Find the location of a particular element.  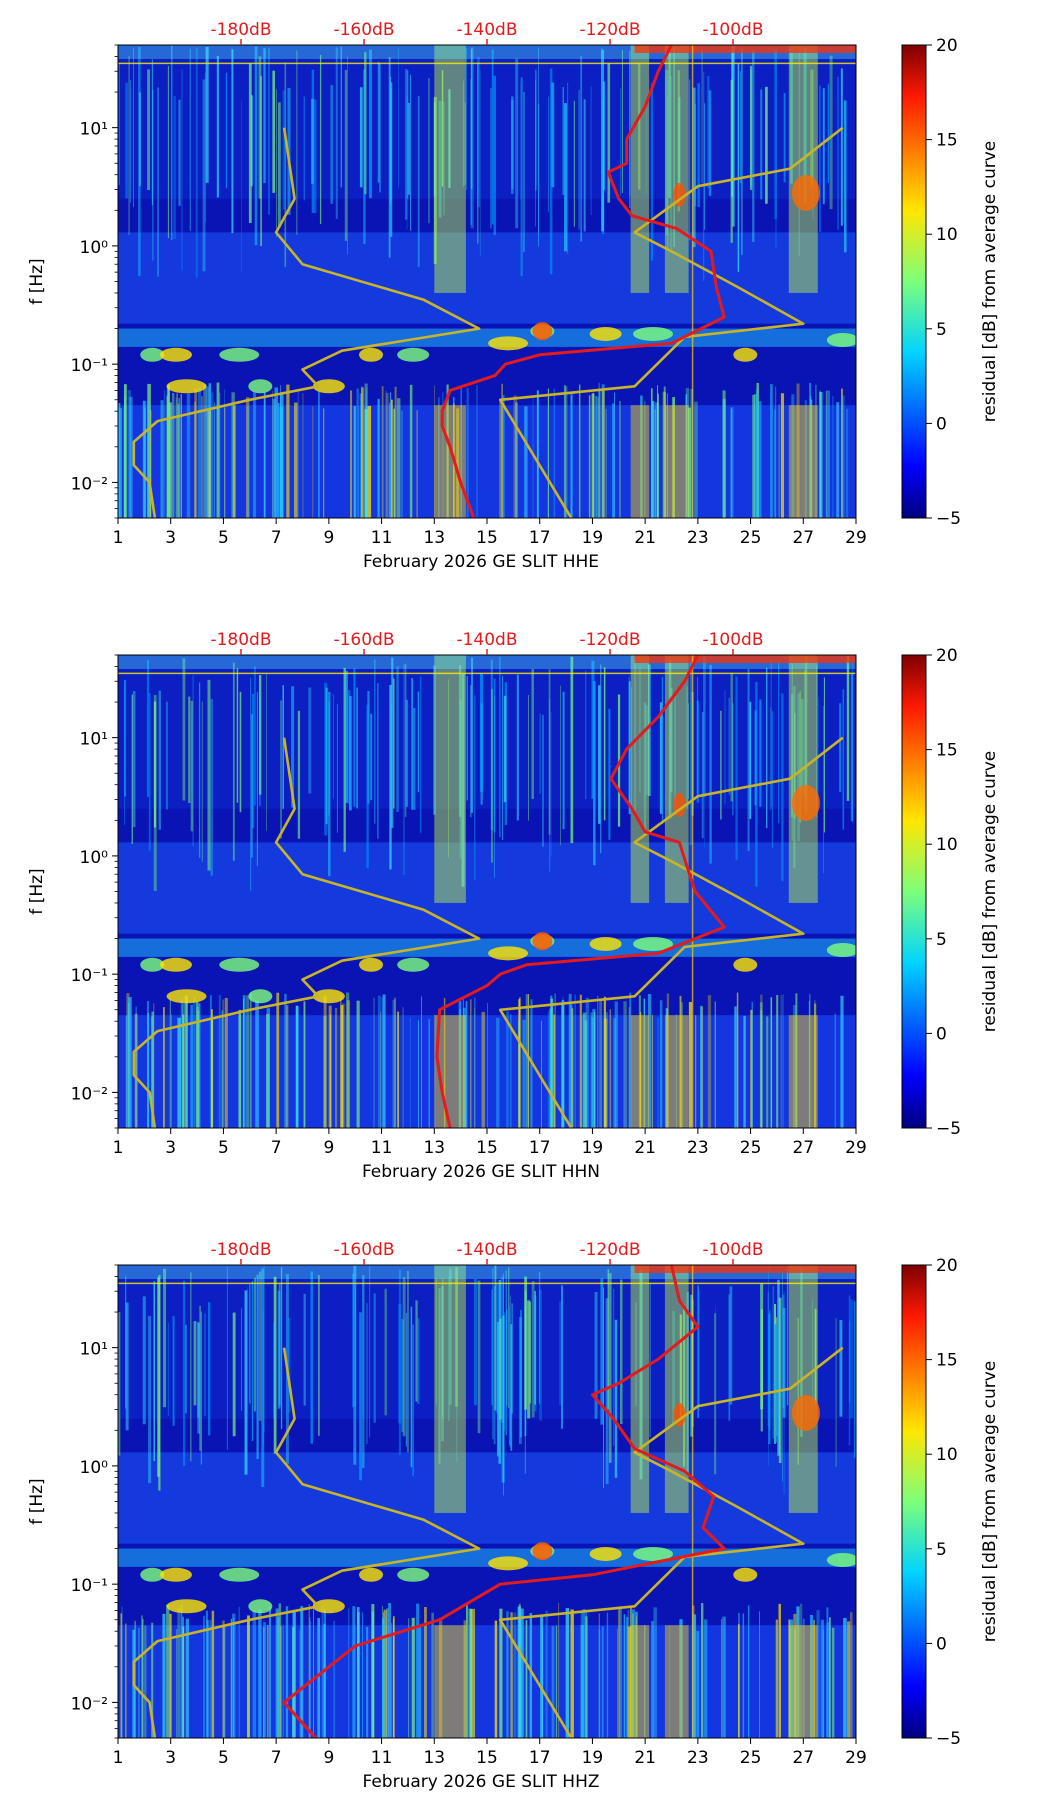

top-db-tick-label: -180dB is located at coordinates (240, 640).